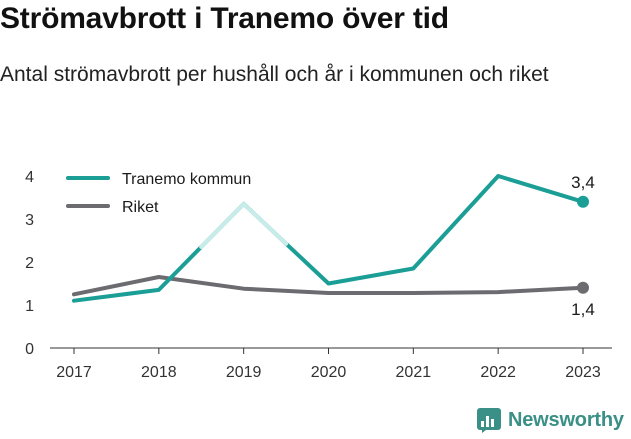 This screenshot has width=631, height=439. Describe the element at coordinates (29, 263) in the screenshot. I see `y-tick-label: 2` at that location.